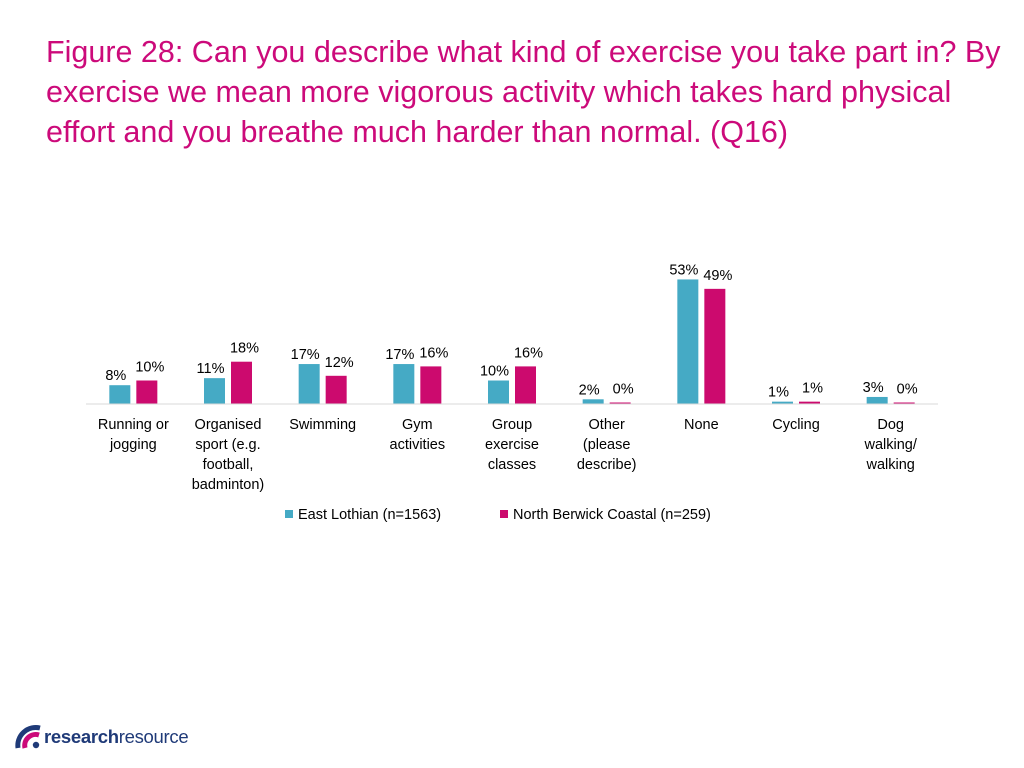 This screenshot has height=768, width=1024. Describe the element at coordinates (512, 425) in the screenshot. I see `category-label-line: Group` at that location.